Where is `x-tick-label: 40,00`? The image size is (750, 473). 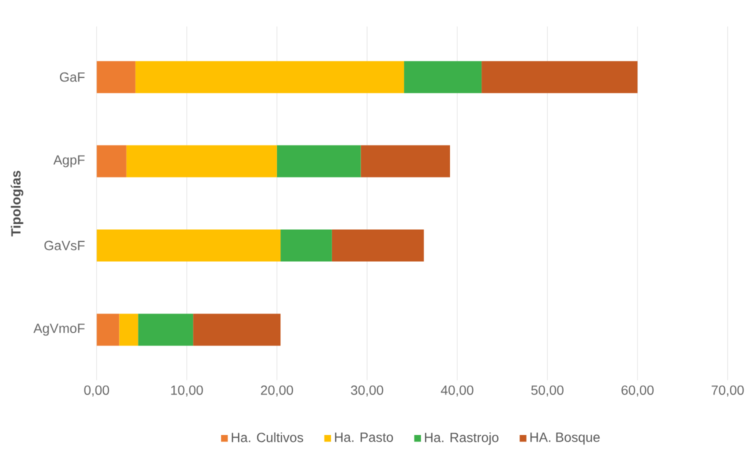
x-tick-label: 40,00 is located at coordinates (457, 391).